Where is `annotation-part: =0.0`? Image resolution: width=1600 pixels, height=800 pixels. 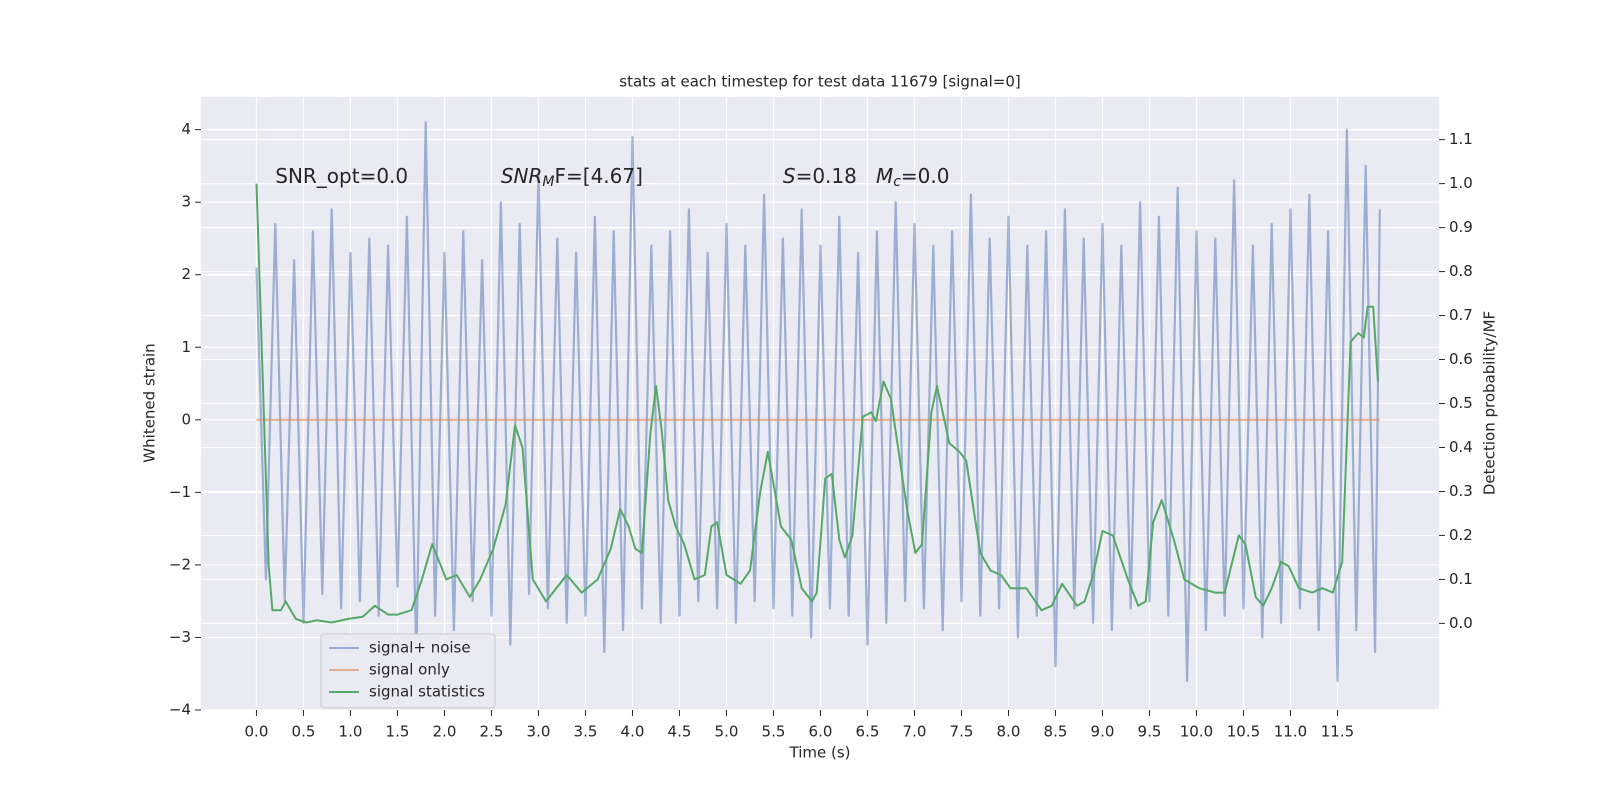 annotation-part: =0.0 is located at coordinates (925, 175).